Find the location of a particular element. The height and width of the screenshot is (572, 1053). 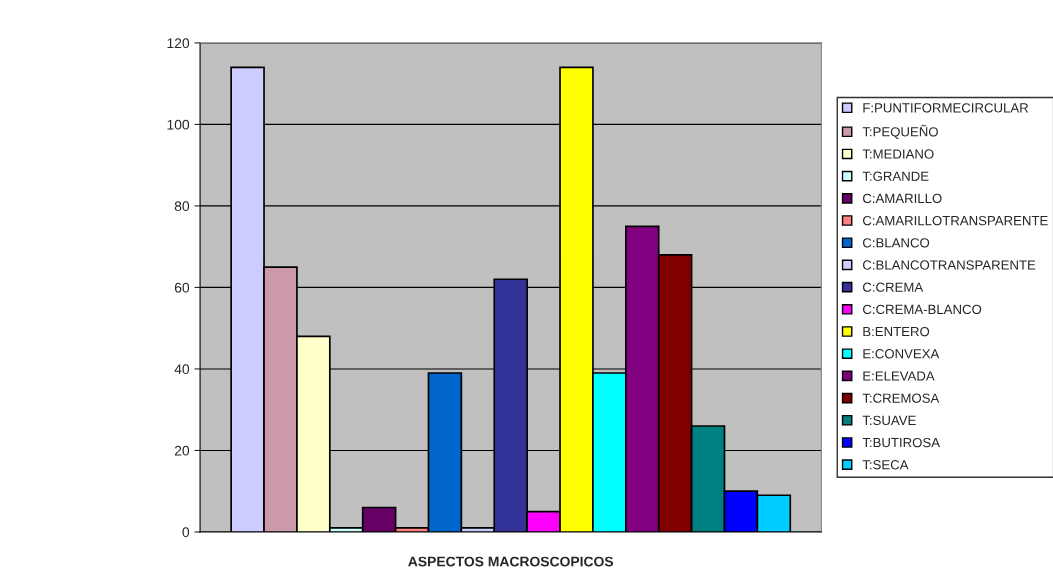

legend-label: C:AMARILLOTRANSPARENTE is located at coordinates (955, 220).